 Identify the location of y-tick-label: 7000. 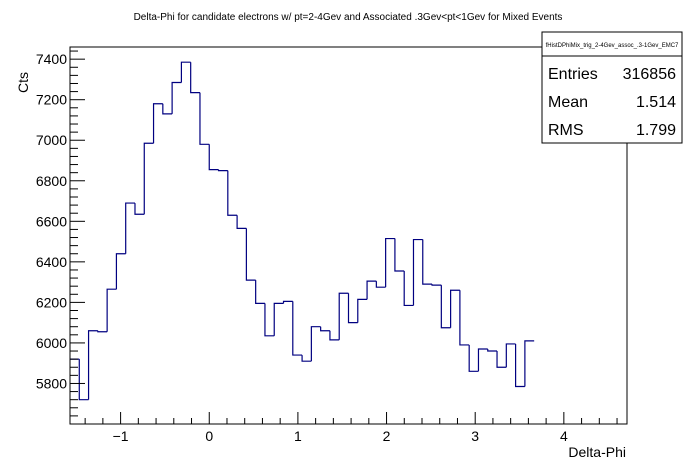
(51, 140).